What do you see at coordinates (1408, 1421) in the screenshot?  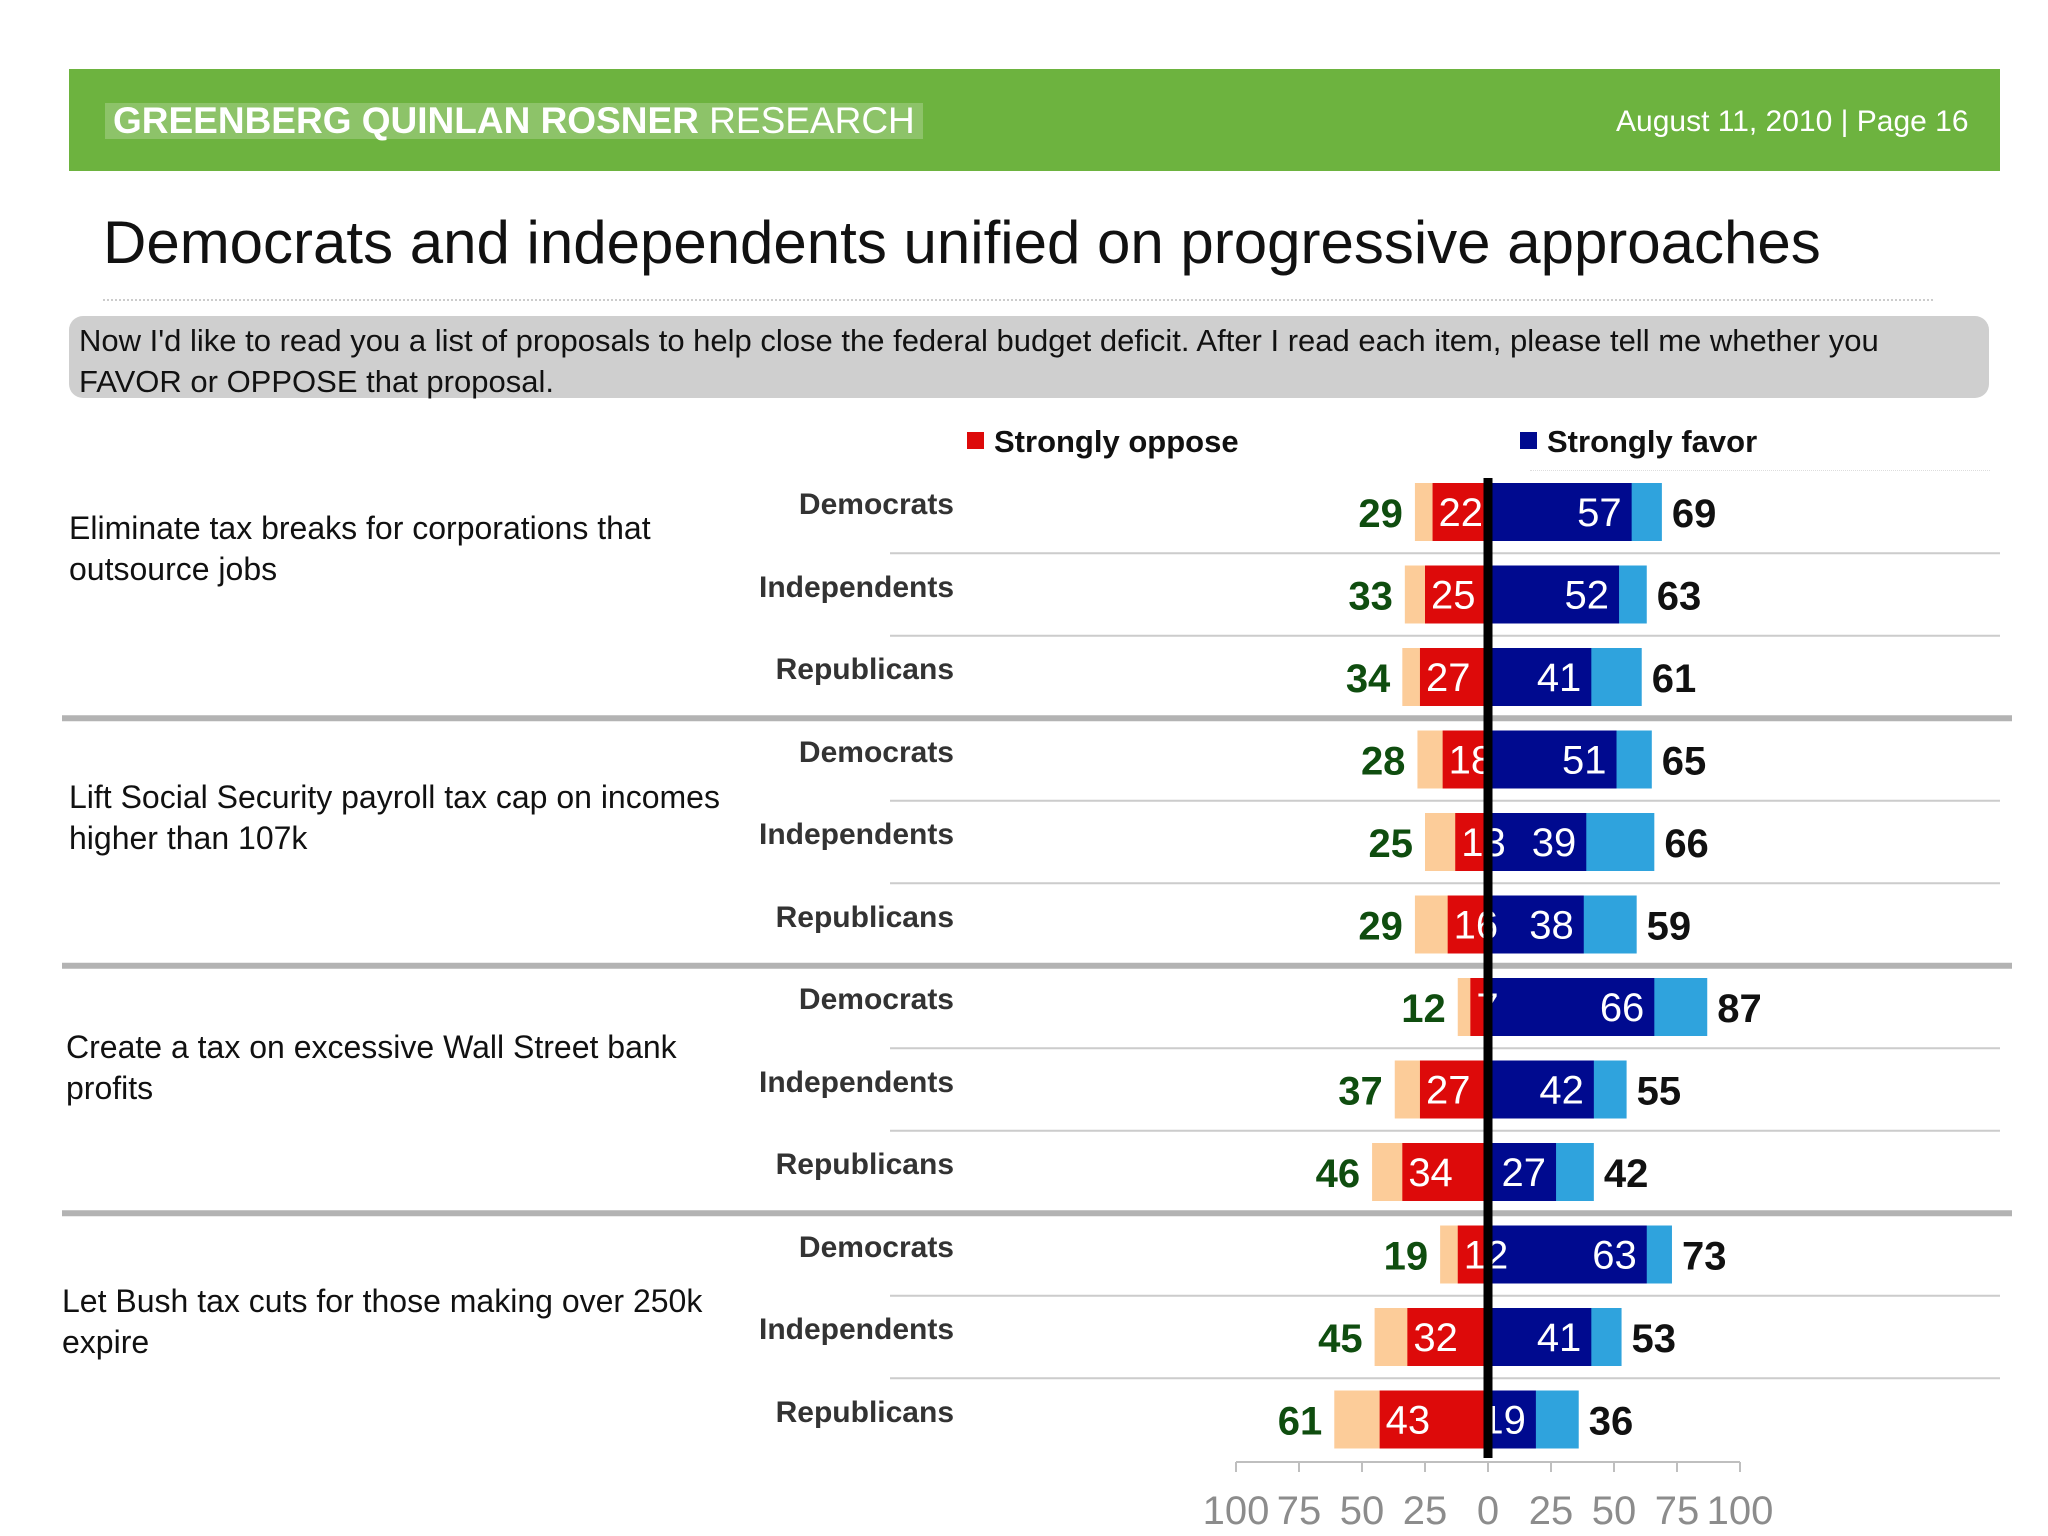 I see `label-strongly-oppose-p4-republicans: 43` at bounding box center [1408, 1421].